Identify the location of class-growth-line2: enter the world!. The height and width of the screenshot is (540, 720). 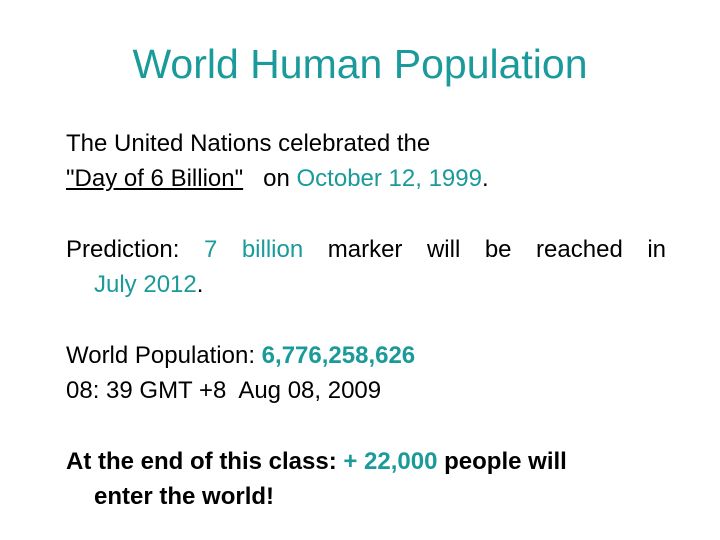
(184, 496).